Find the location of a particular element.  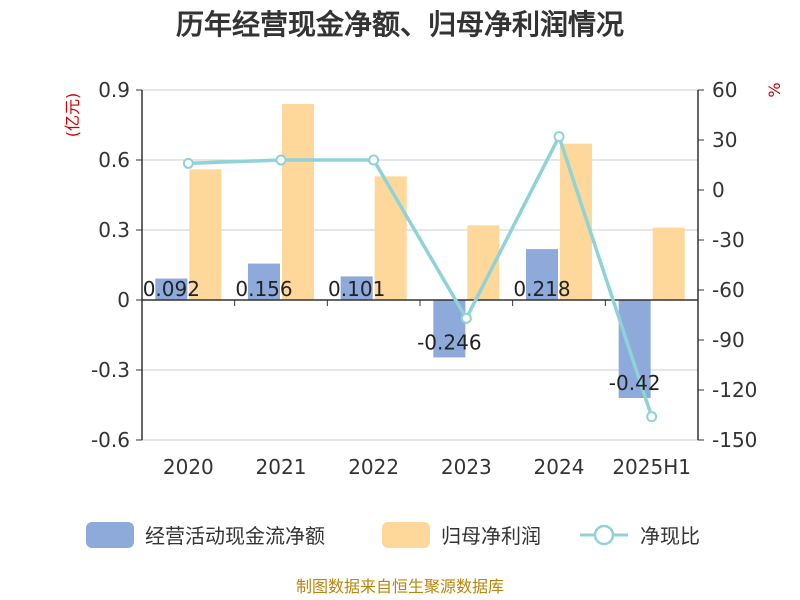

data-label-cash-flow: -0.246 is located at coordinates (449, 342).